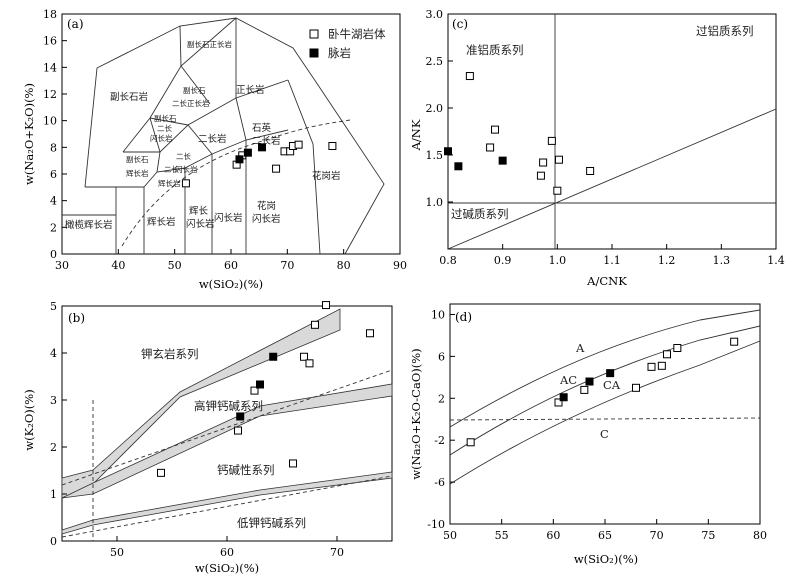 The width and height of the screenshot is (794, 578). Describe the element at coordinates (400, 265) in the screenshot. I see `panel-a-xtick-label: 90` at that location.